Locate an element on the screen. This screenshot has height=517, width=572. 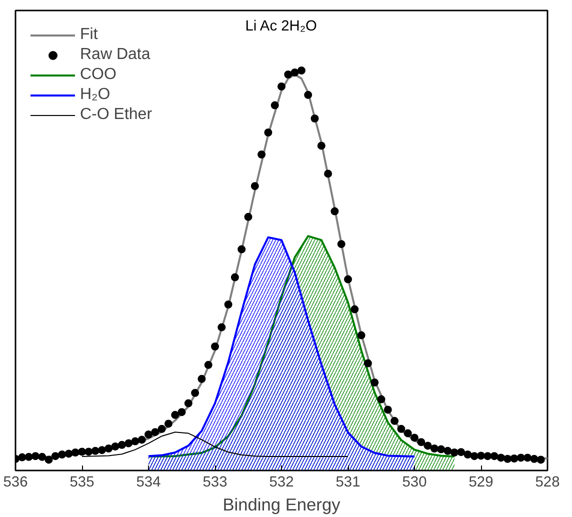
x-tick-label: 528 is located at coordinates (547, 482).